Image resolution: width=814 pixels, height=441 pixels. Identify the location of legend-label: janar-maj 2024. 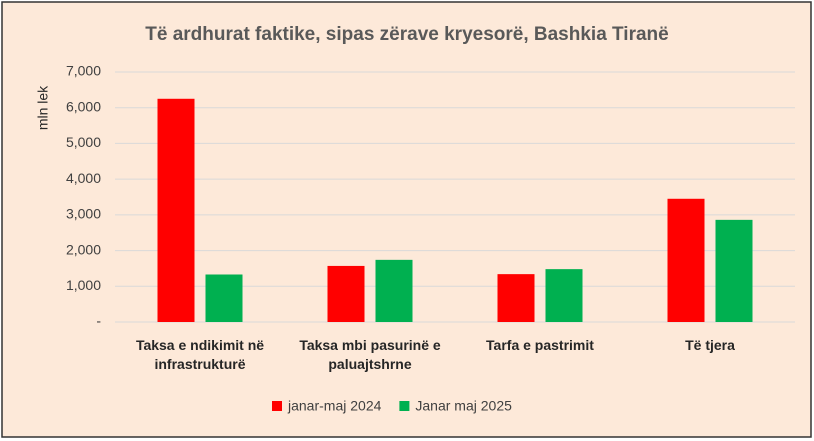
(334, 406).